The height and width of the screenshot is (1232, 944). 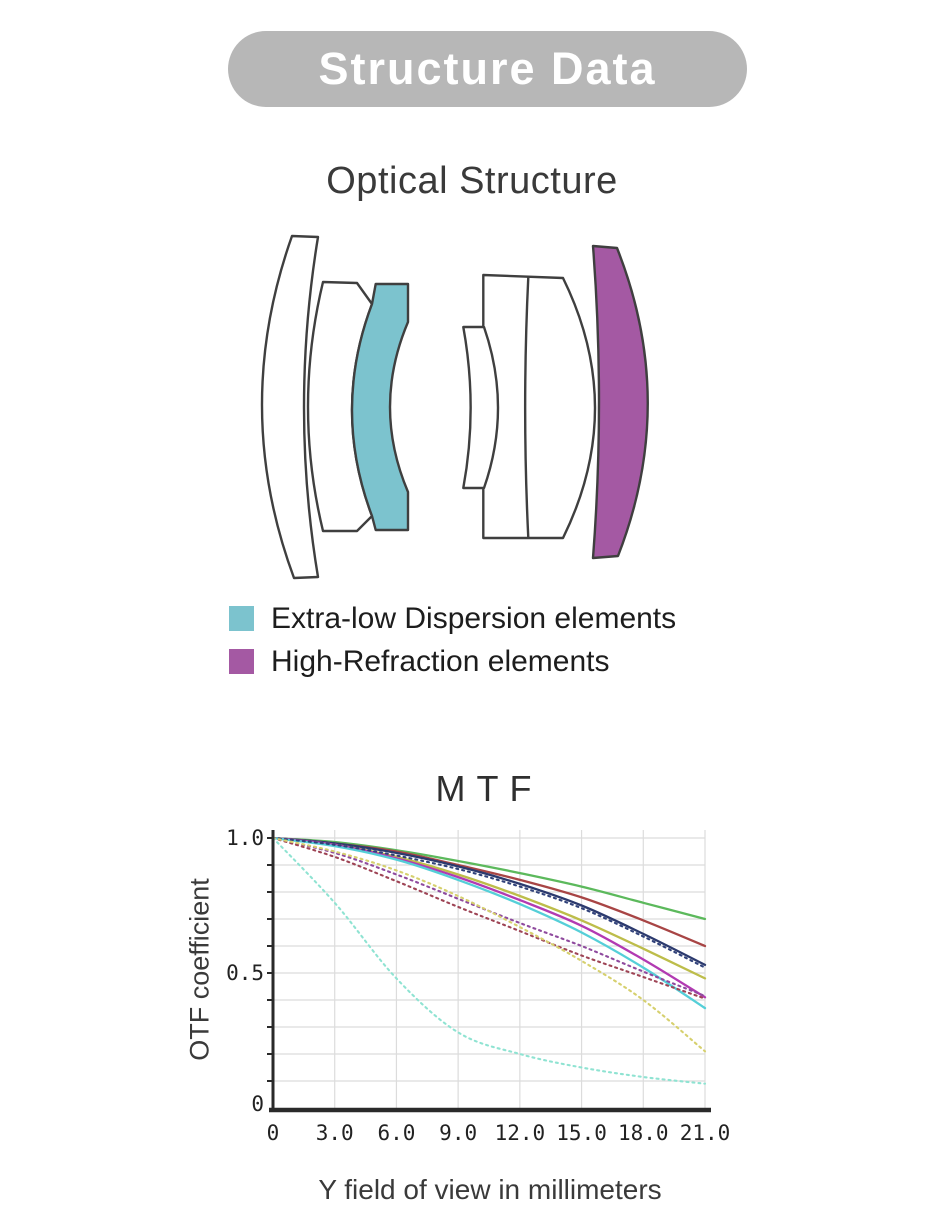 I want to click on x-tick-9.0: 9.0, so click(x=458, y=1133).